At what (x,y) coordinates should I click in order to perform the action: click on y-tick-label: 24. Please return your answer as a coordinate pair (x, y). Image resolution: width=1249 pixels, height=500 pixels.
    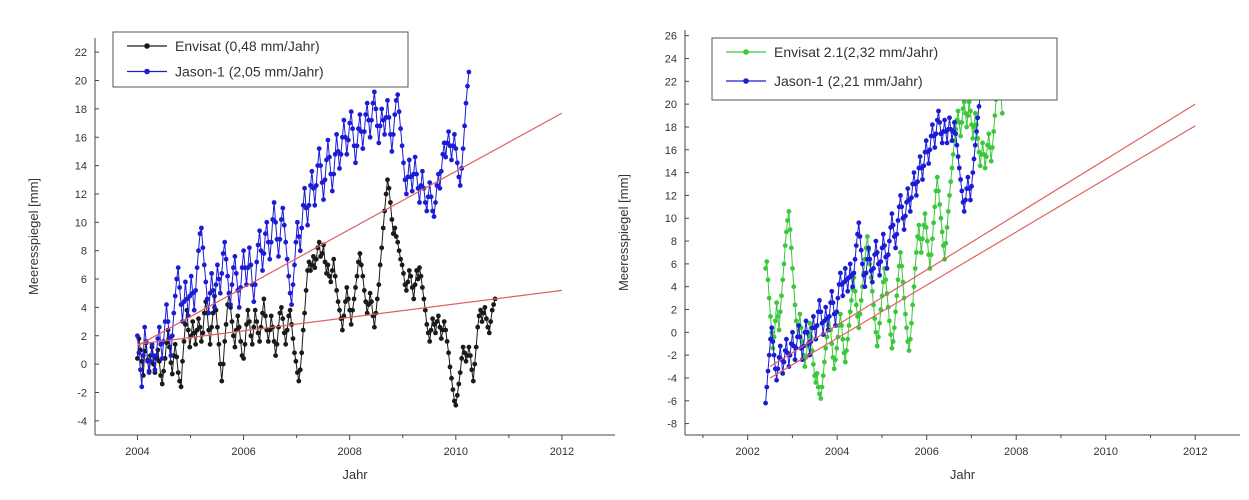
    Looking at the image, I should click on (671, 60).